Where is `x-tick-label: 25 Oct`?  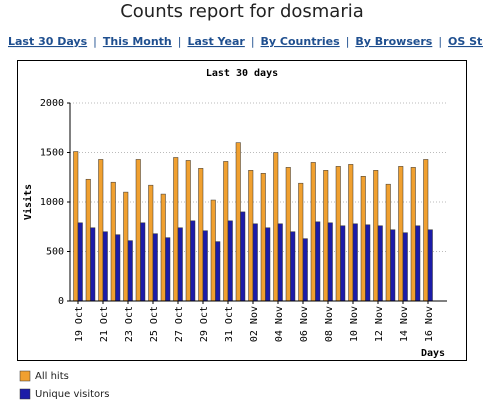 x-tick-label: 25 Oct is located at coordinates (154, 324).